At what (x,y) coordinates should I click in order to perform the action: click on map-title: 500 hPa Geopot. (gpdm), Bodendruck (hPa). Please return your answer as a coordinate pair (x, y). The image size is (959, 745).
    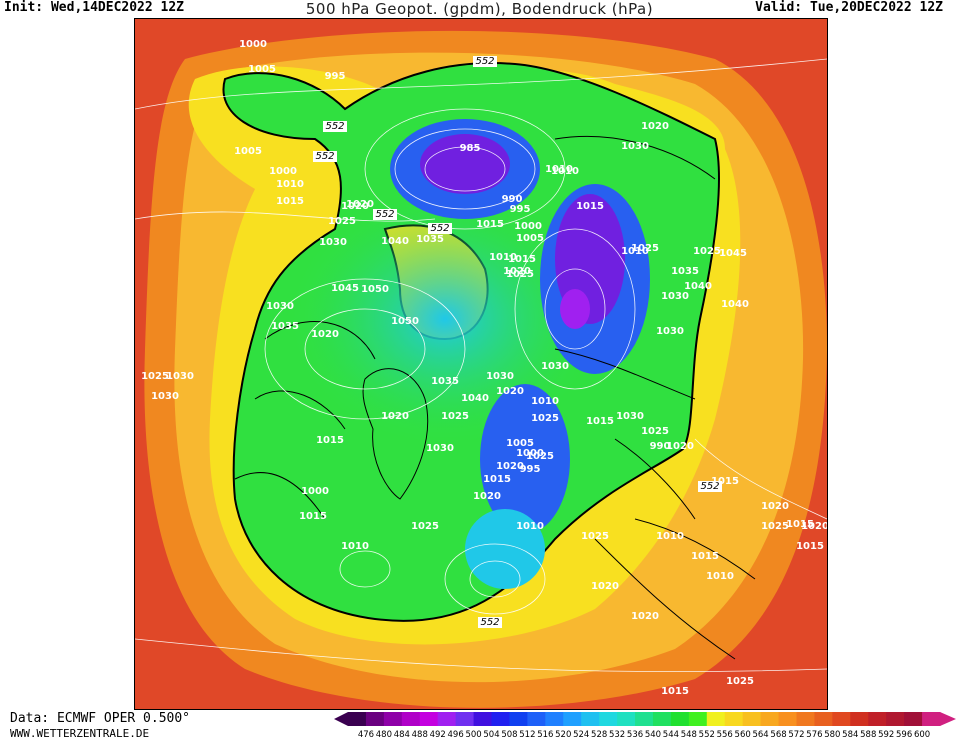
    Looking at the image, I should click on (479, 9).